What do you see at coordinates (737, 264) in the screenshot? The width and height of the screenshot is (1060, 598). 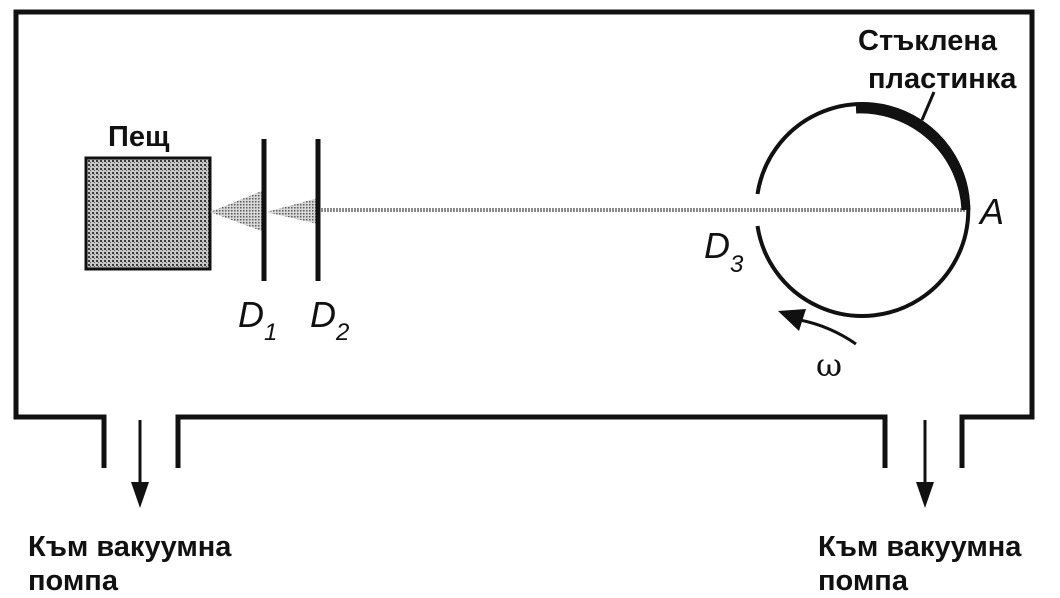 I see `slit-d3-subscript: 3` at bounding box center [737, 264].